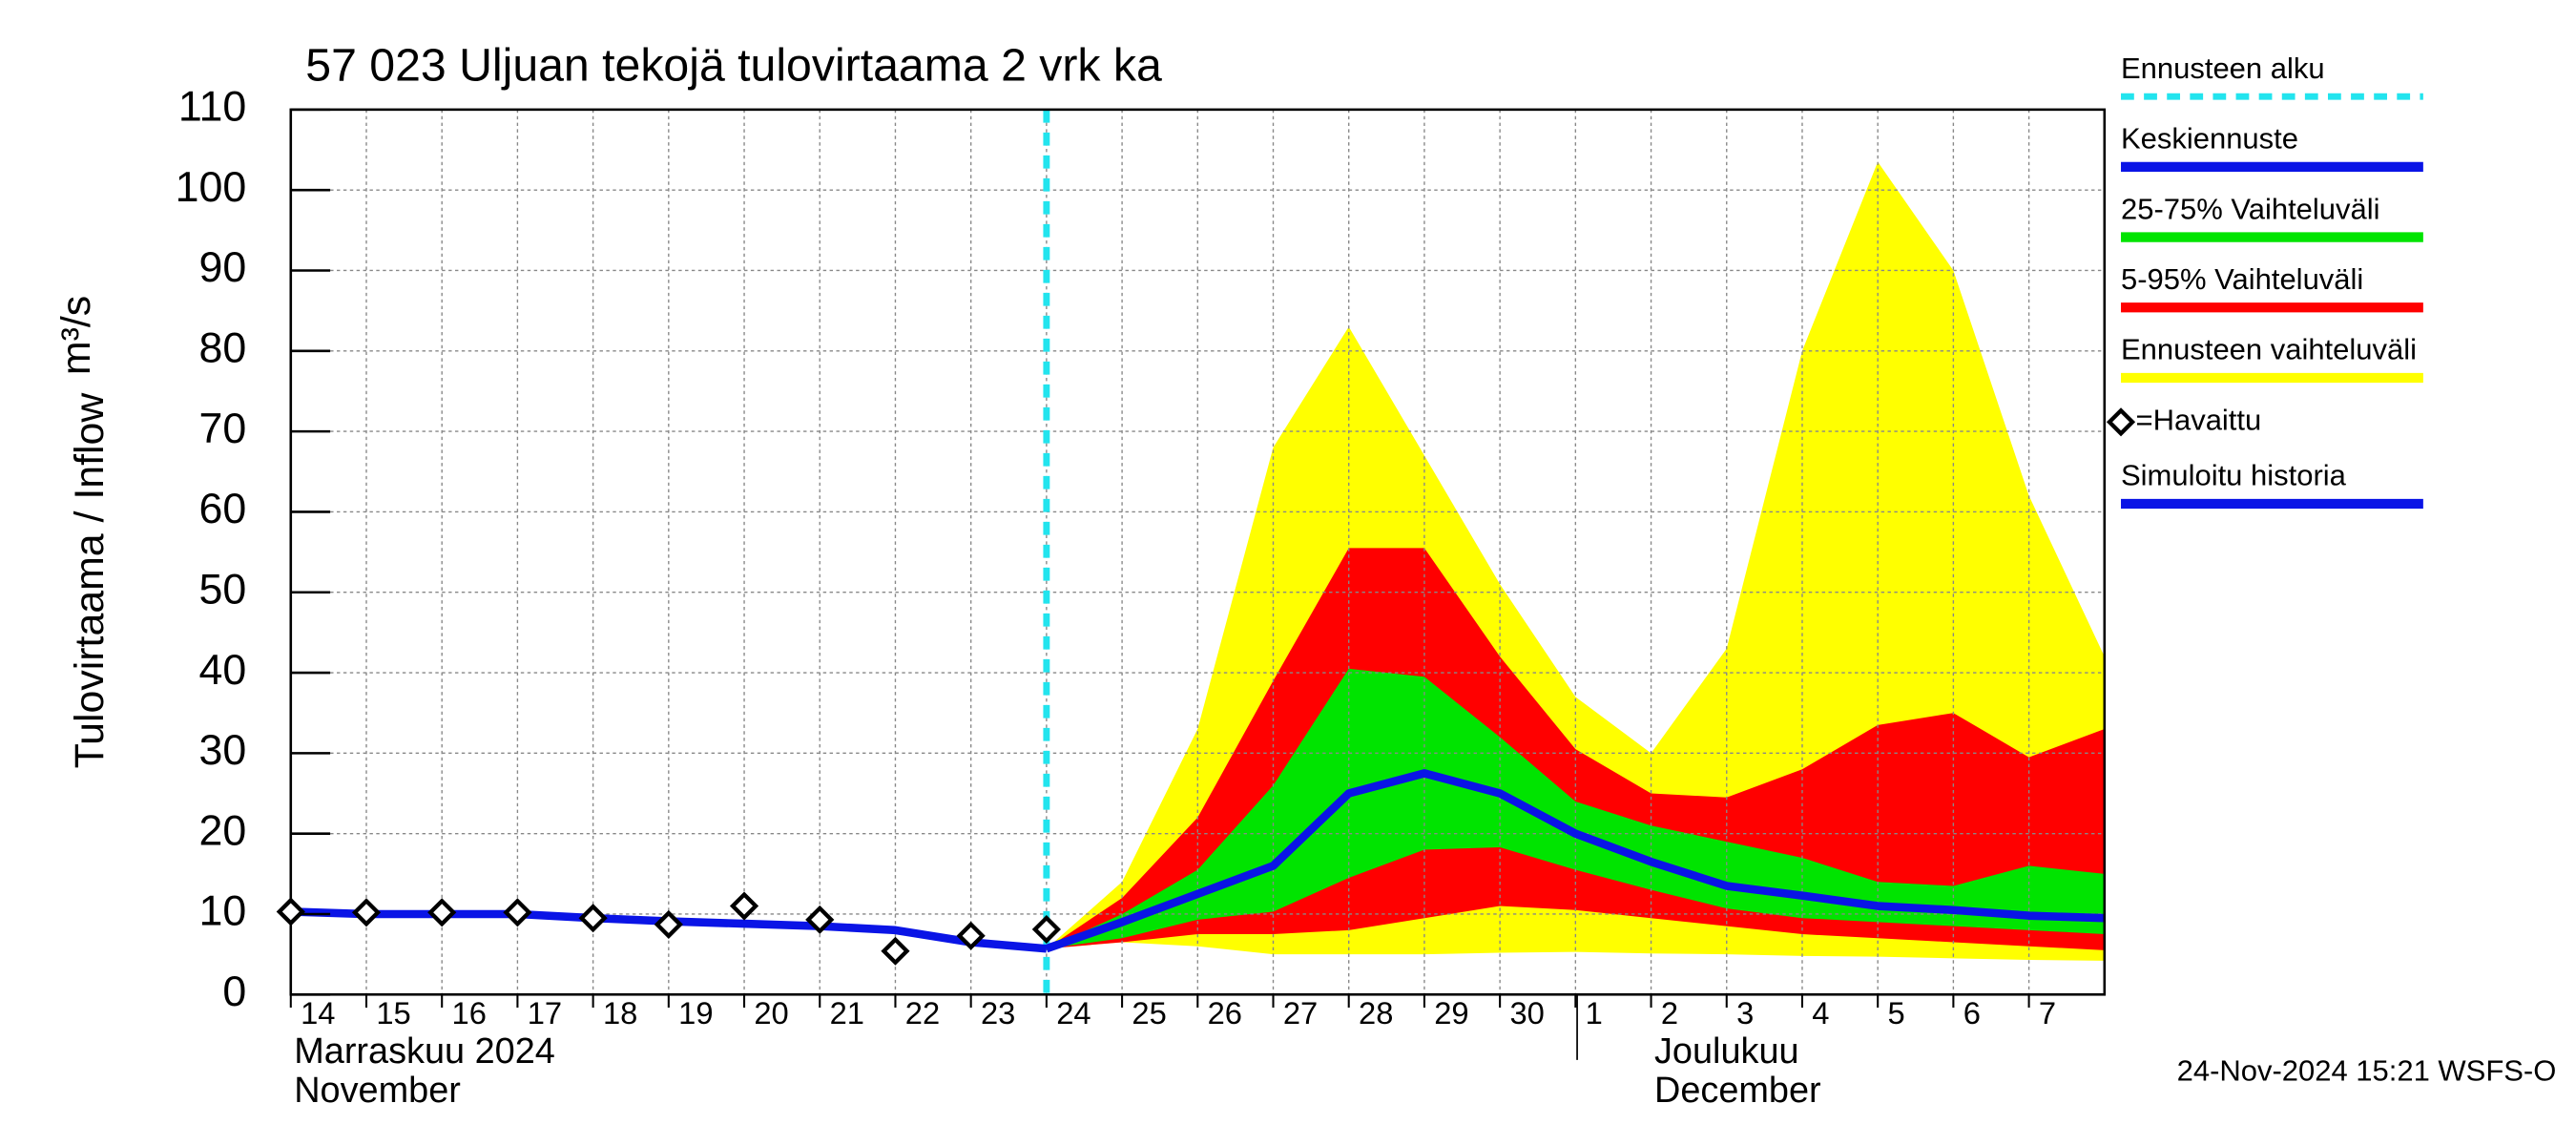  What do you see at coordinates (318, 1013) in the screenshot?
I see `x-tick-label: 14` at bounding box center [318, 1013].